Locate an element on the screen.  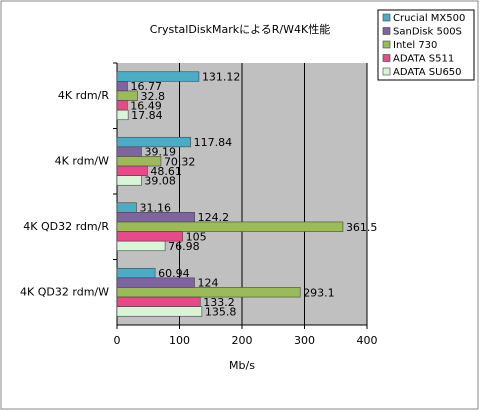
value-label: 17.84 is located at coordinates (147, 115).